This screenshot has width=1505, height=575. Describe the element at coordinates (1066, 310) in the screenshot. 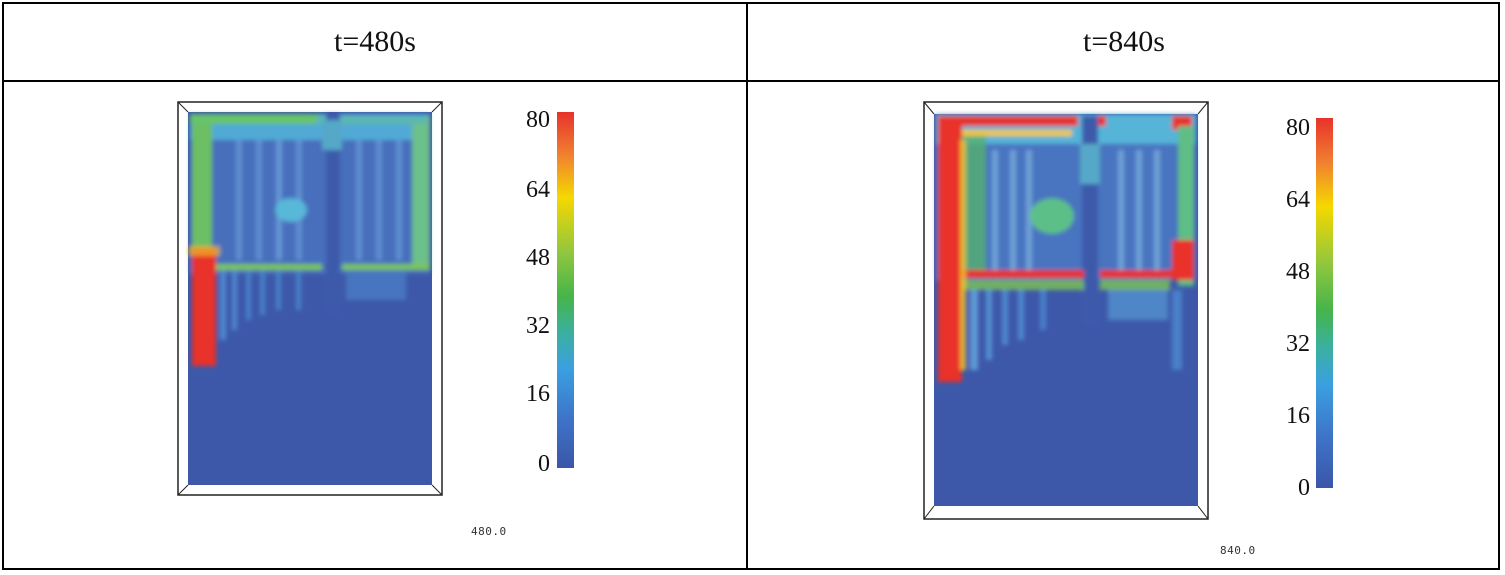

I see `temperature-contour-t840` at that location.